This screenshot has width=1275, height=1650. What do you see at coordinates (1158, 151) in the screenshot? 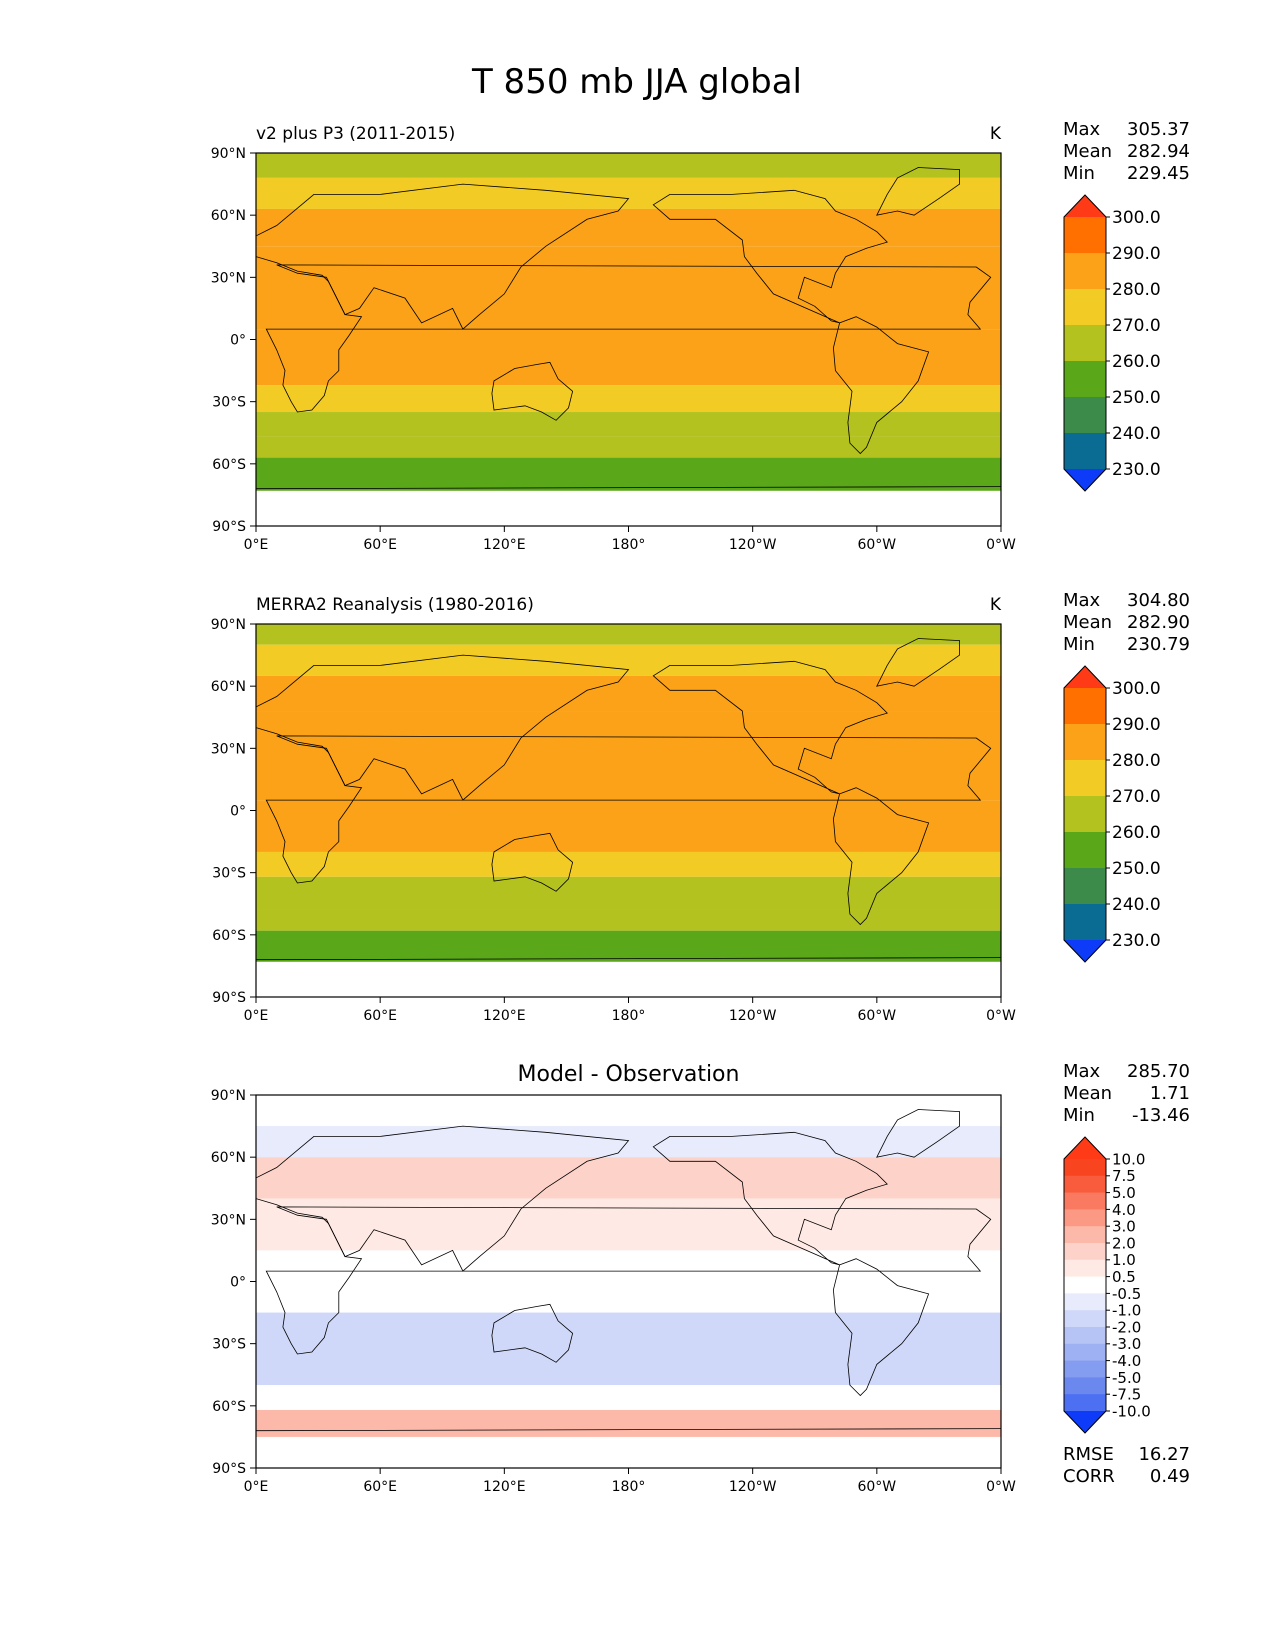
I see `stat-value: 282.94` at bounding box center [1158, 151].